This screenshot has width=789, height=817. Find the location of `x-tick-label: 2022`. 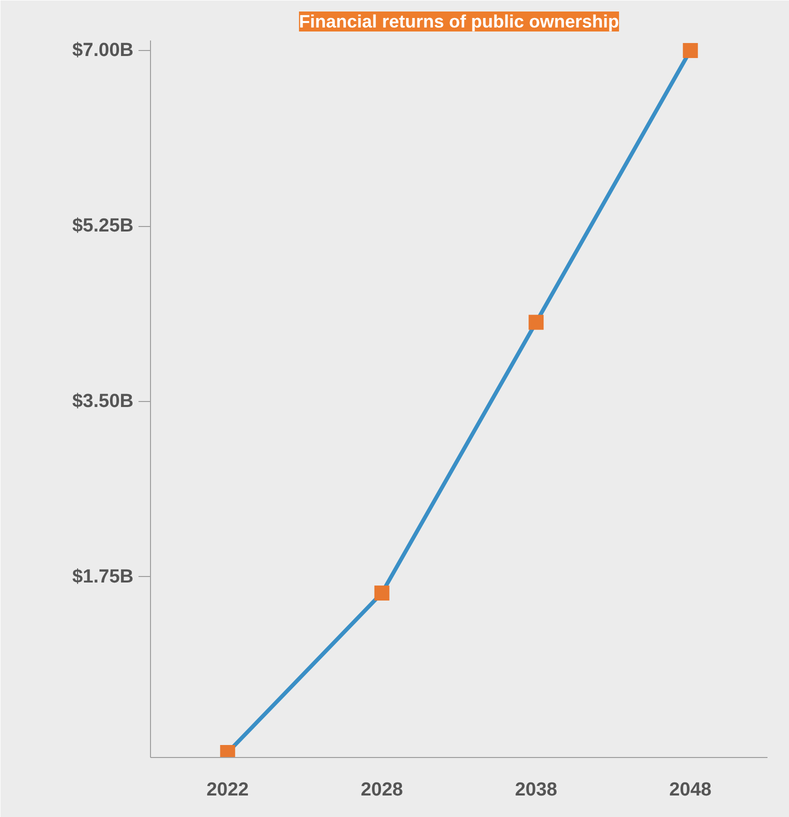

x-tick-label: 2022 is located at coordinates (227, 790).